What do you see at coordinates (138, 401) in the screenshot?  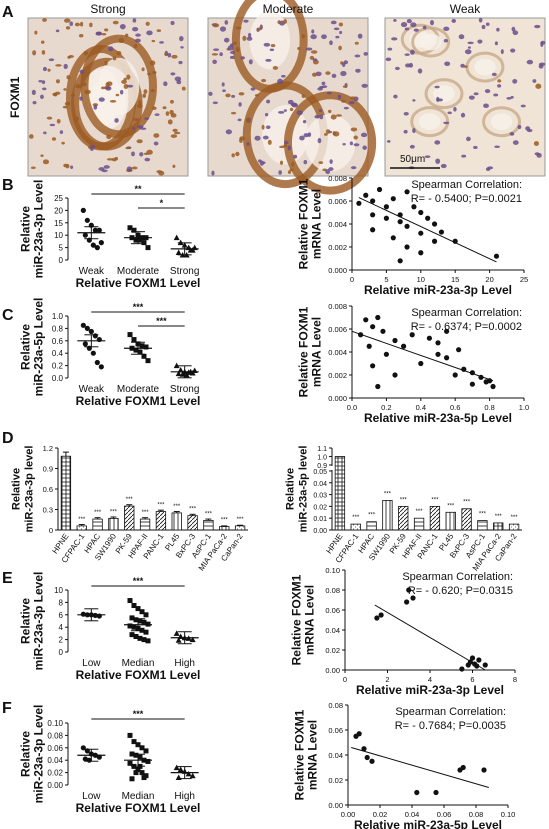 I see `x-axis-title: Relative FOXM1 Level` at bounding box center [138, 401].